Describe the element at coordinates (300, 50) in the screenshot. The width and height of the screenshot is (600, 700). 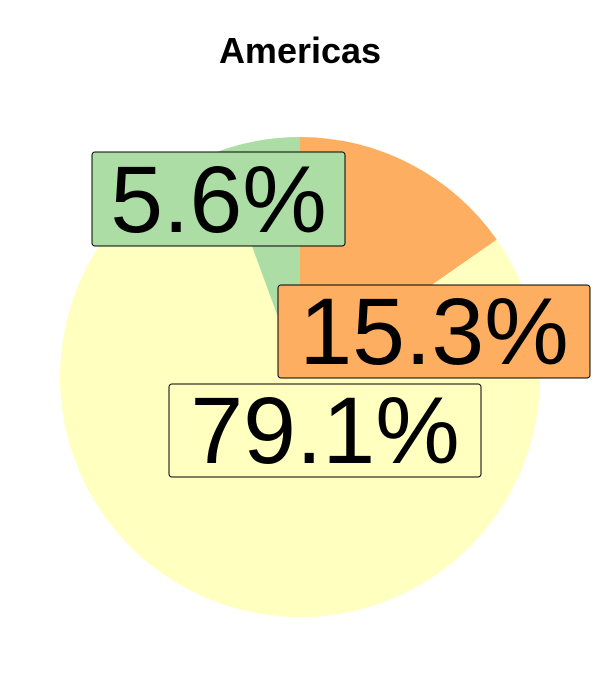
I see `chart-title: Americas` at that location.